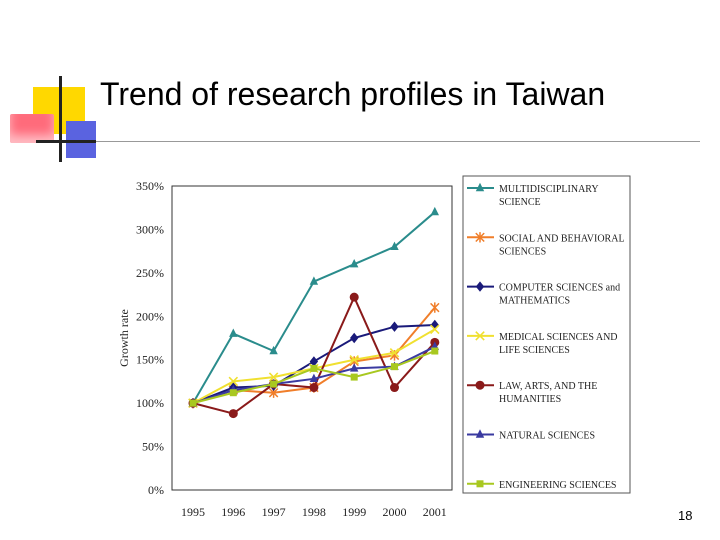 The height and width of the screenshot is (540, 720). What do you see at coordinates (685, 515) in the screenshot?
I see `page-number: 18` at bounding box center [685, 515].